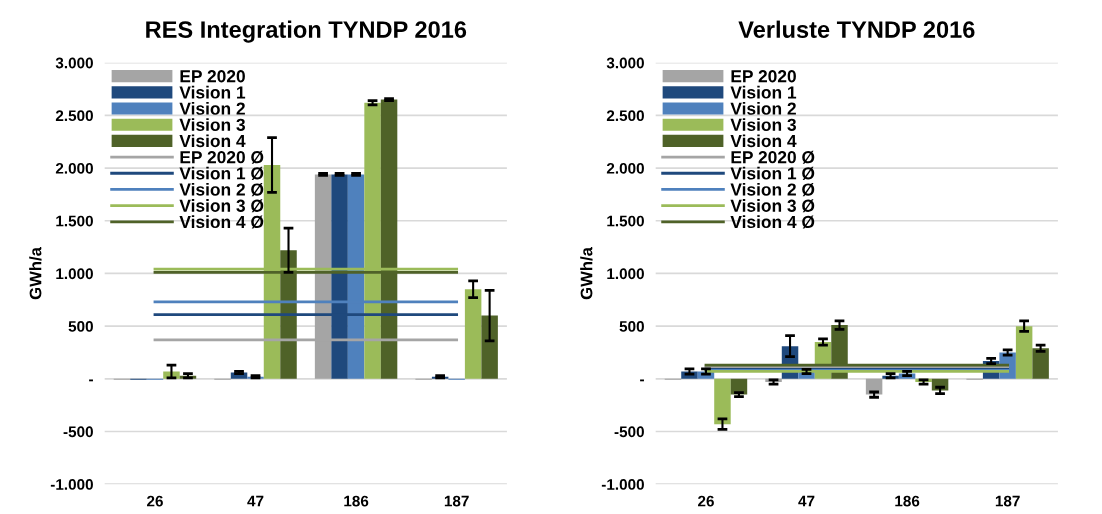  Describe the element at coordinates (856, 29) in the screenshot. I see `chart-title: Verluste TYNDP 2016` at that location.